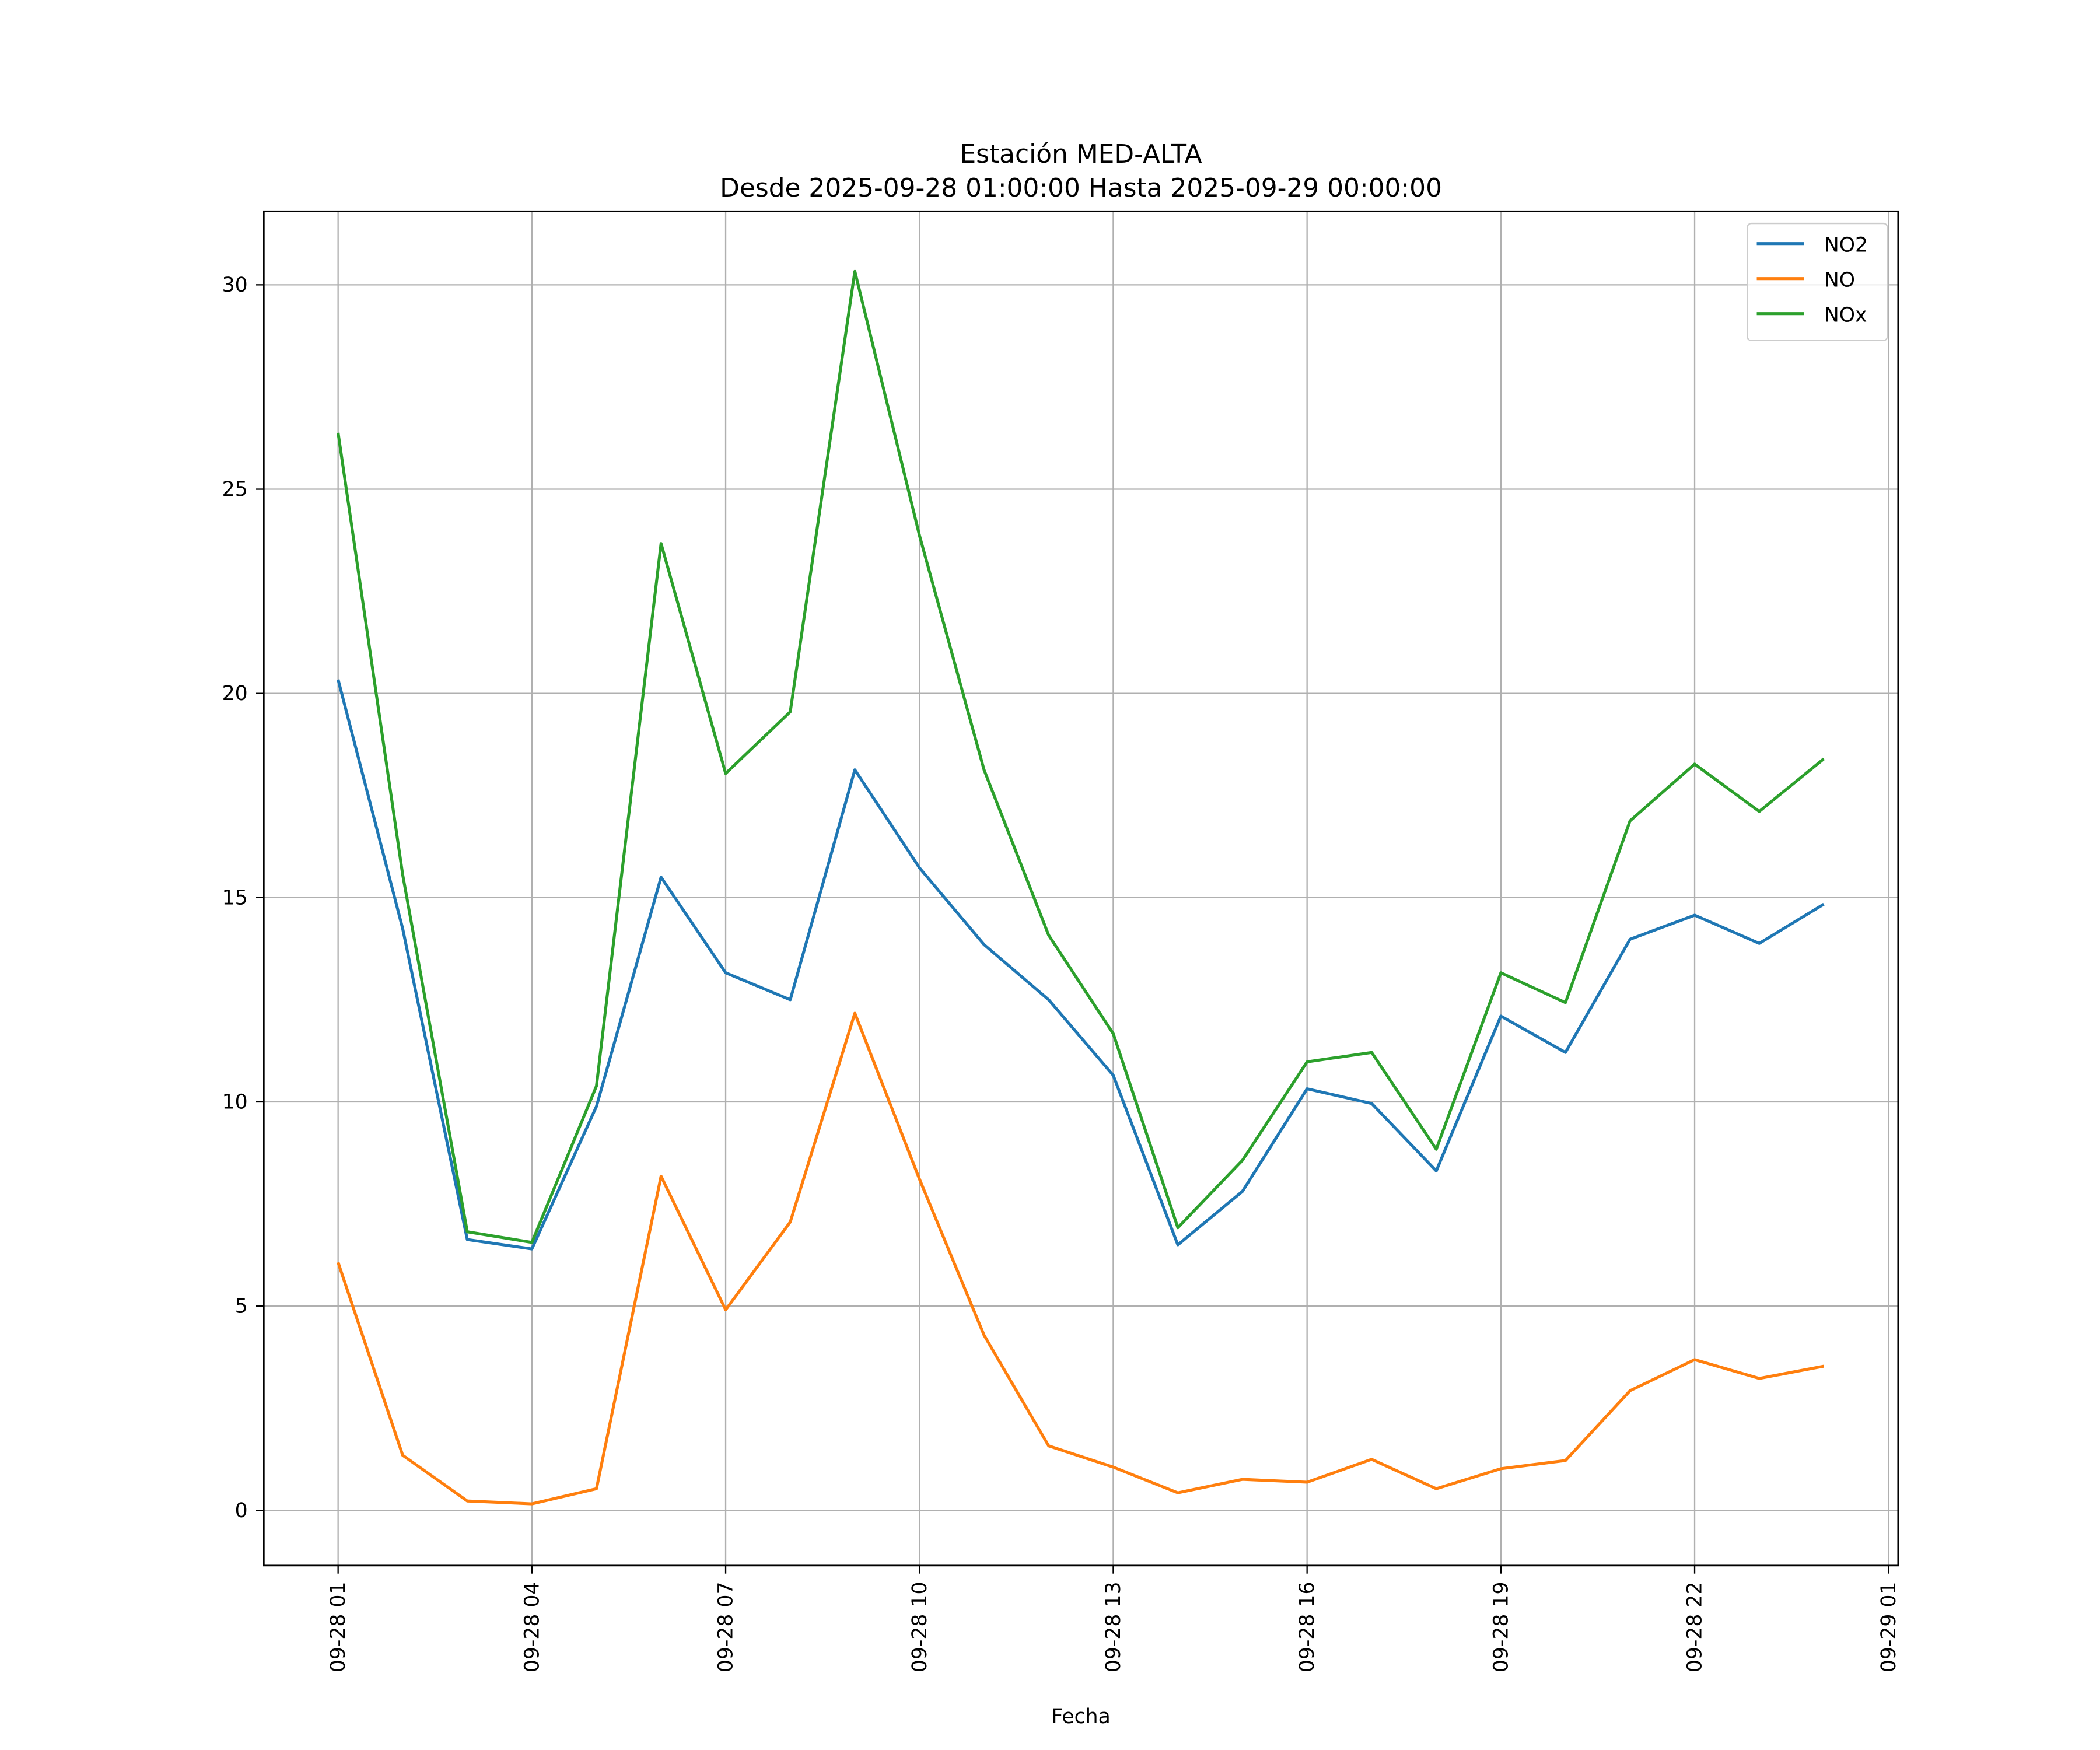 This screenshot has width=2100, height=1750. Describe the element at coordinates (338, 1627) in the screenshot. I see `x-tick-label: 09-28 01` at that location.